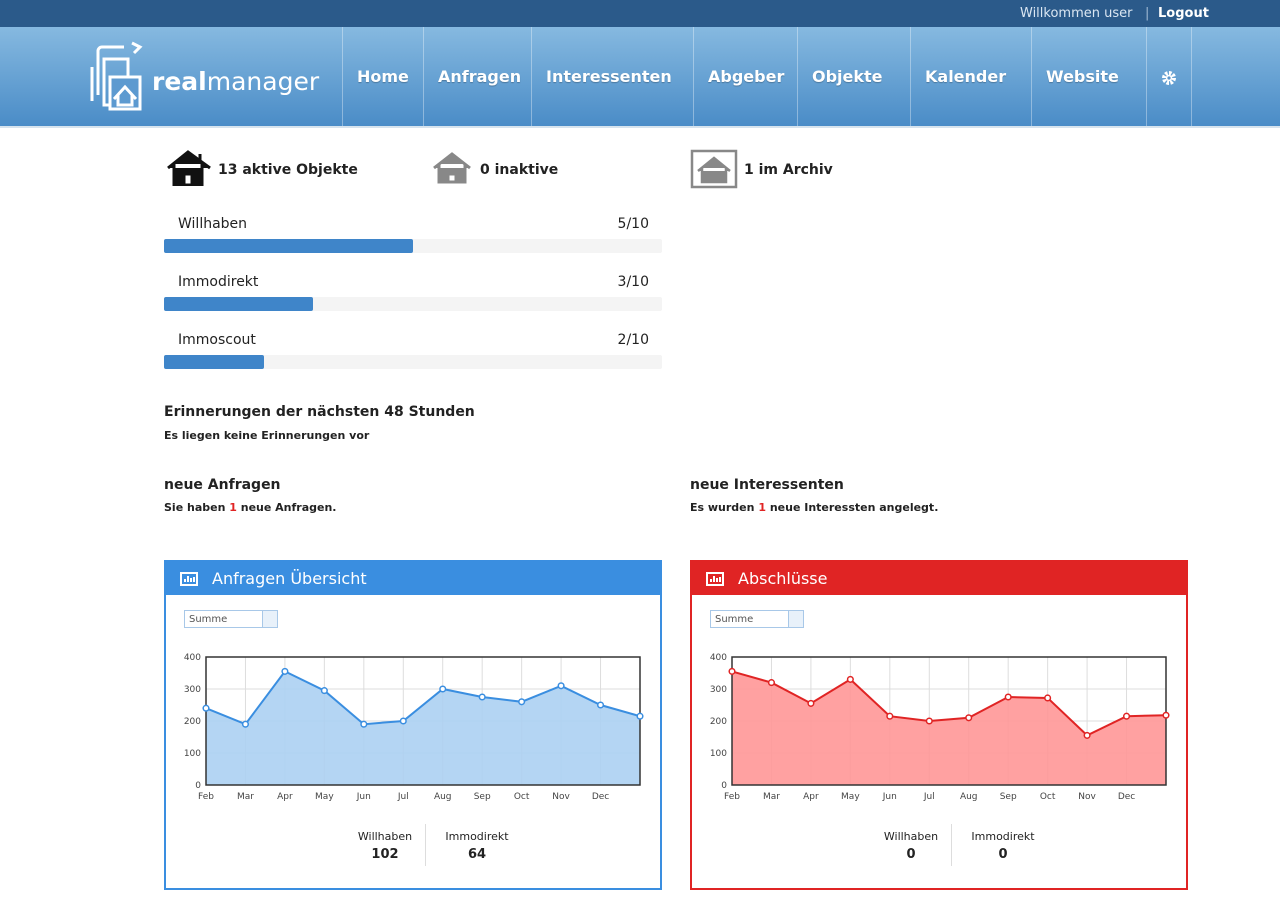  What do you see at coordinates (423, 728) in the screenshot?
I see `area` at bounding box center [423, 728].